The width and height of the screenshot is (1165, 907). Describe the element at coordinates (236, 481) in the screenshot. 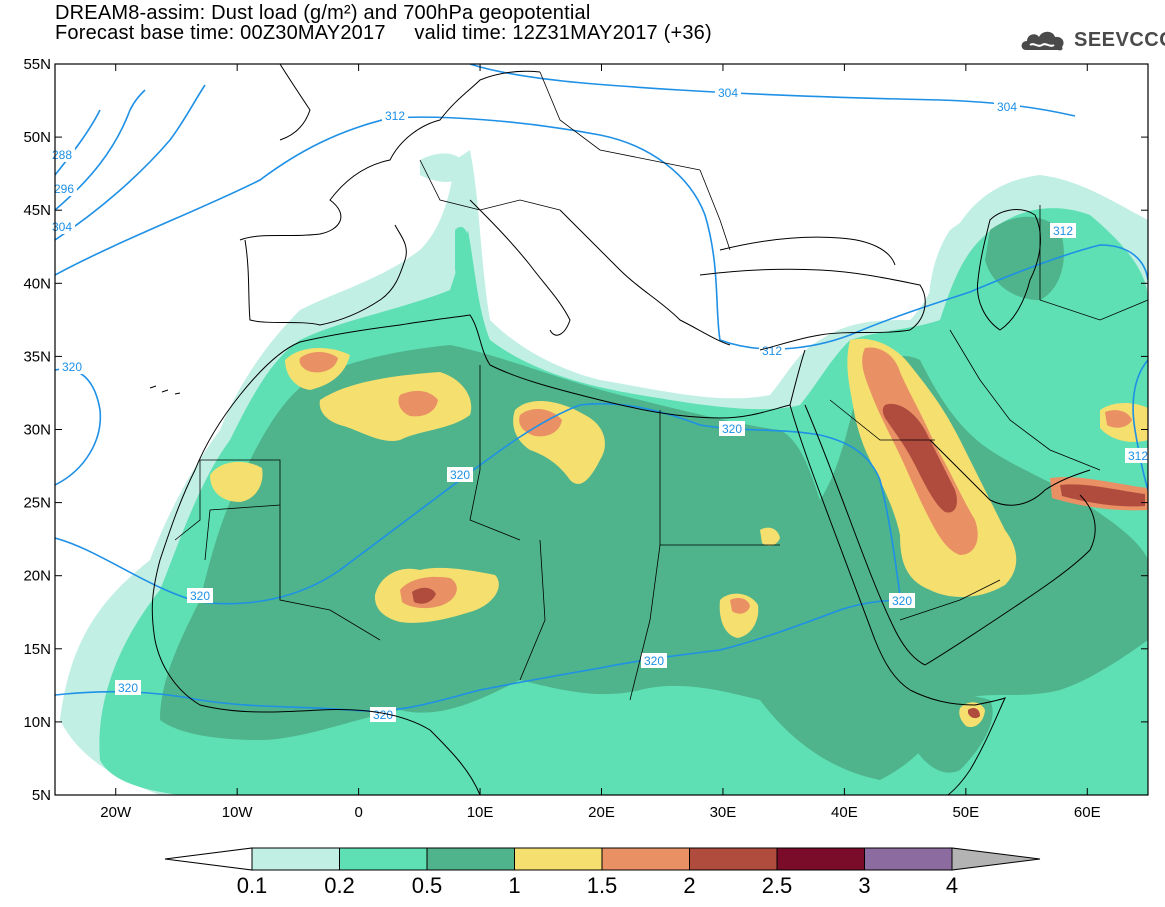

I see `dust-band-1-mauritania` at that location.